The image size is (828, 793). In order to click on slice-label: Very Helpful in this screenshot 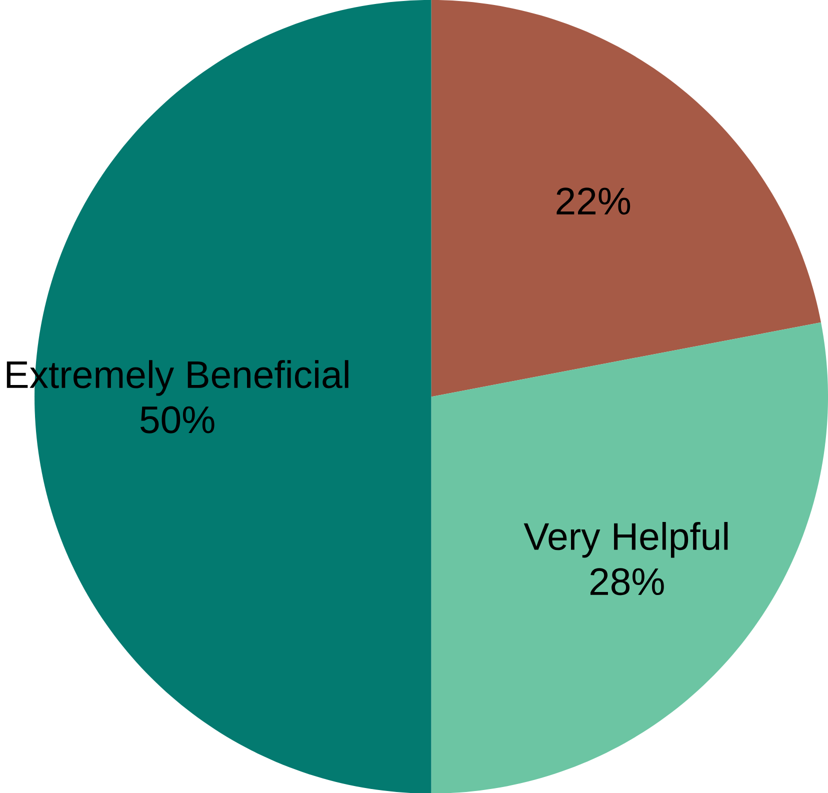, I will do `click(626, 540)`.